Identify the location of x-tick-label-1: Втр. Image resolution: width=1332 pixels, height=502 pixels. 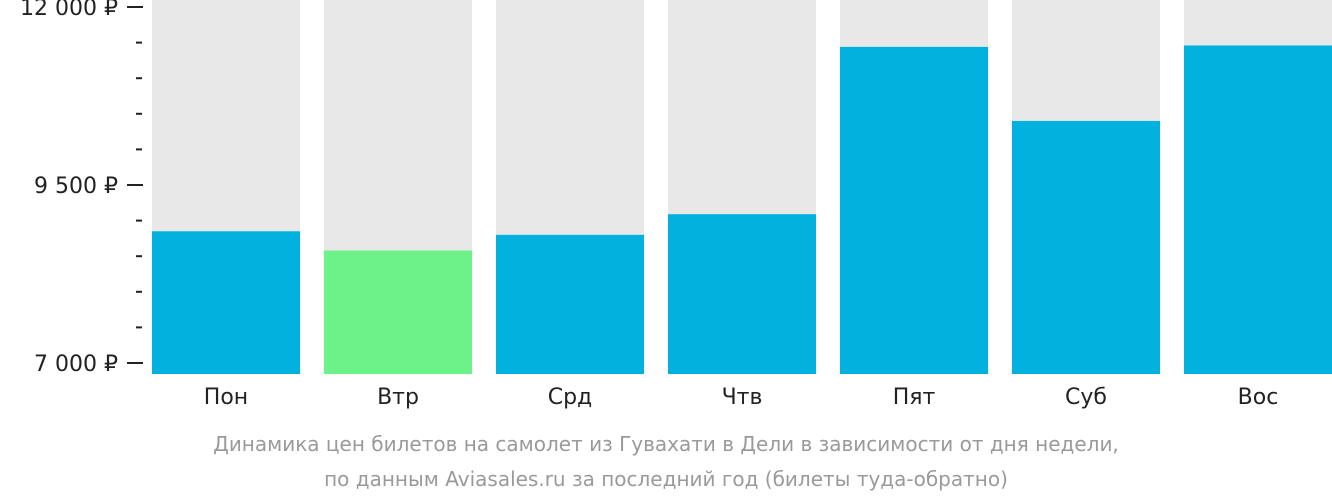
(398, 397).